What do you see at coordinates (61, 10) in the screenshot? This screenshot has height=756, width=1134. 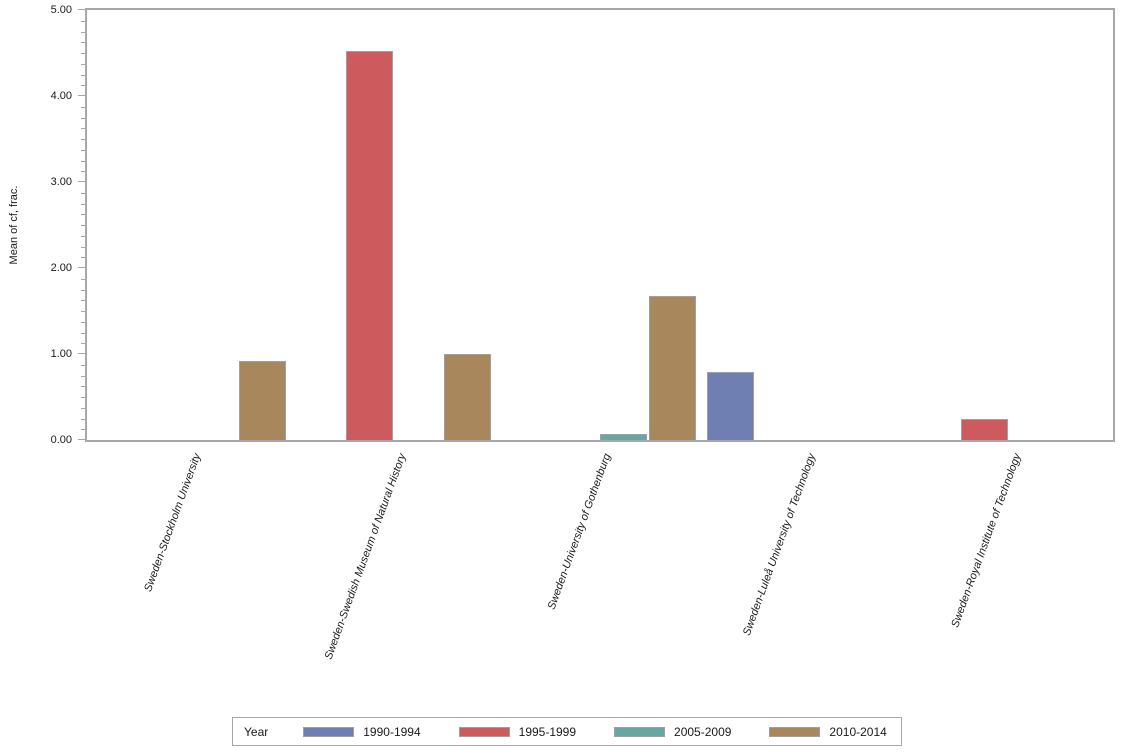 I see `y-tick-label: 5.00` at bounding box center [61, 10].